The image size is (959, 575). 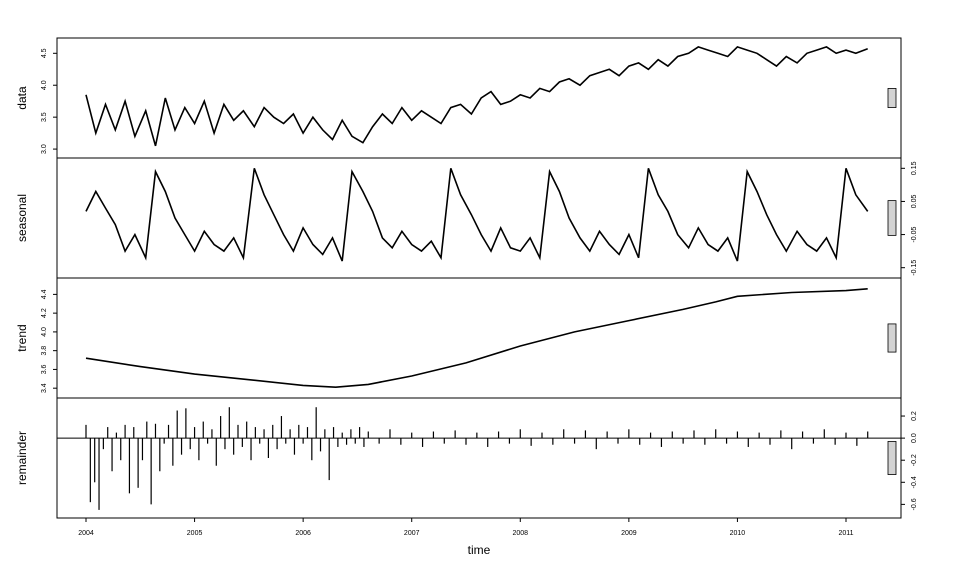 I want to click on ytick-label: 3.8, so click(x=44, y=351).